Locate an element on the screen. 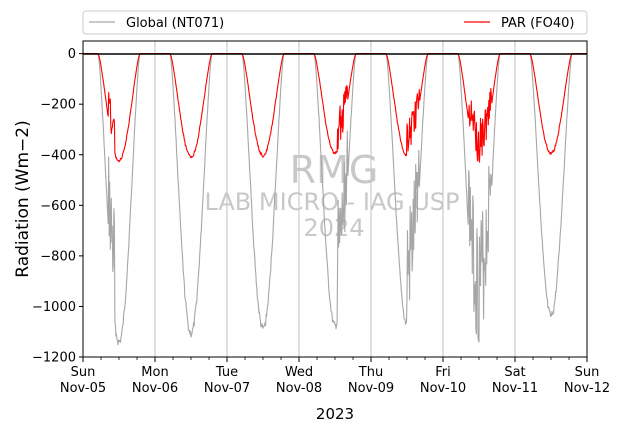 Image resolution: width=621 pixels, height=434 pixels. y-tick-label: −800 is located at coordinates (58, 256).